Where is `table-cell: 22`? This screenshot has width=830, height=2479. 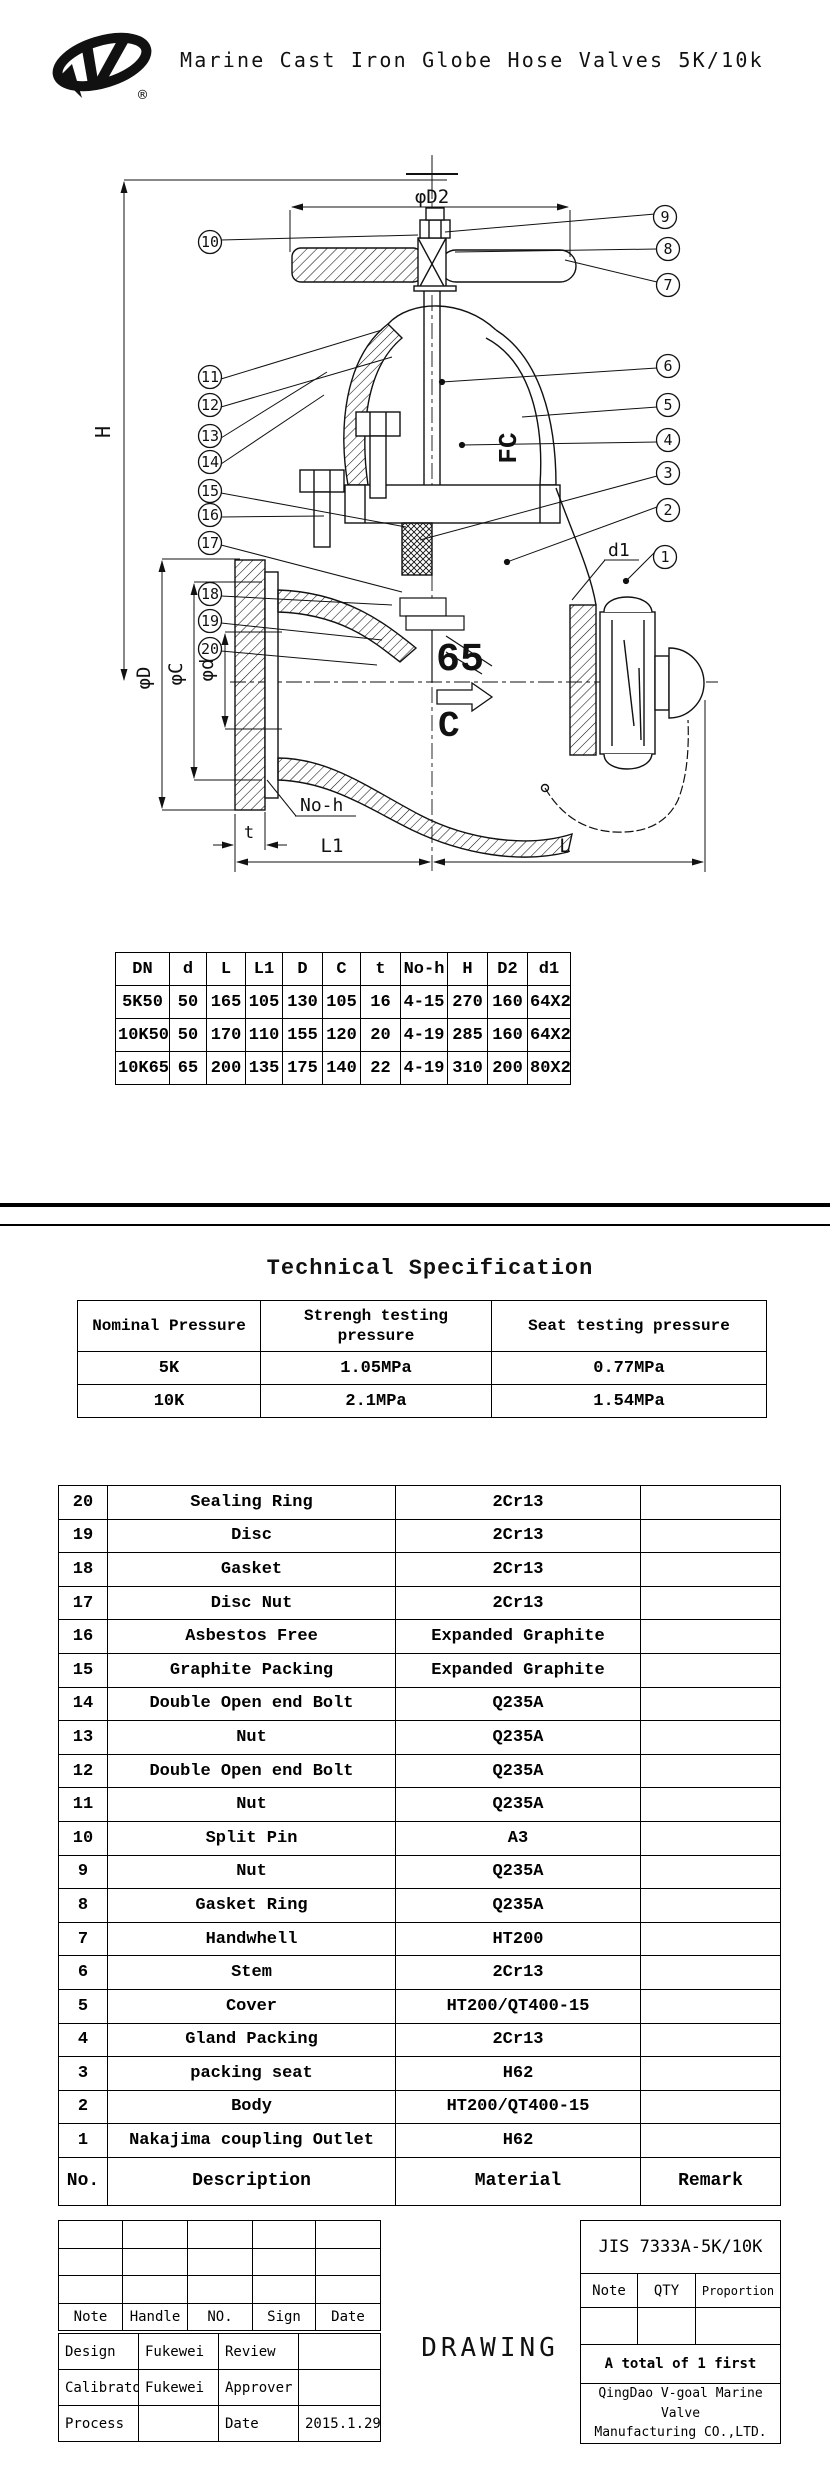 table-cell: 22 is located at coordinates (380, 1068).